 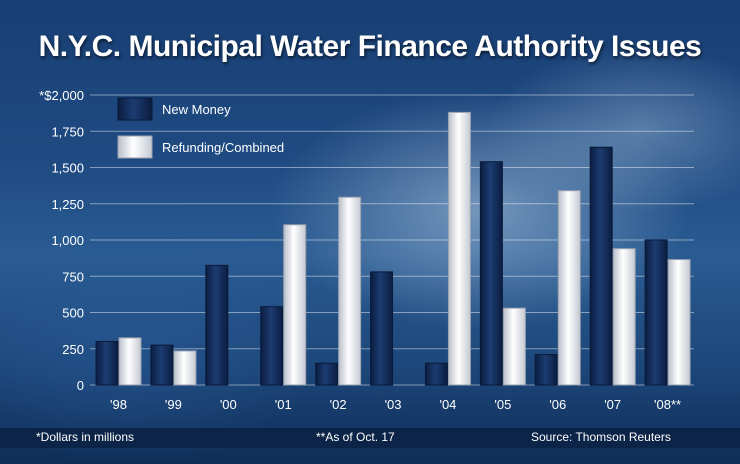 I want to click on x-tick-label: '03, so click(x=393, y=404).